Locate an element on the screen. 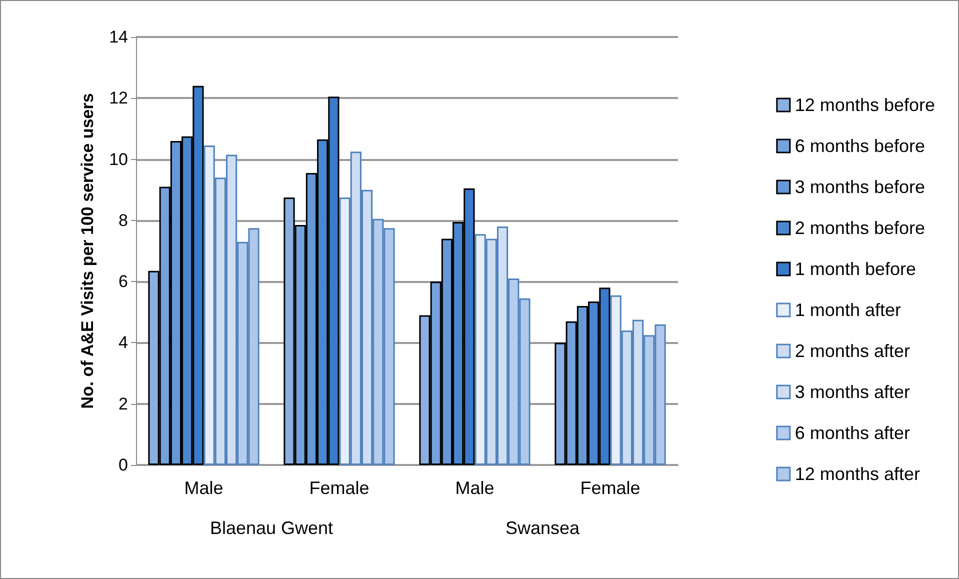  legend-label: 6 months before is located at coordinates (859, 146).